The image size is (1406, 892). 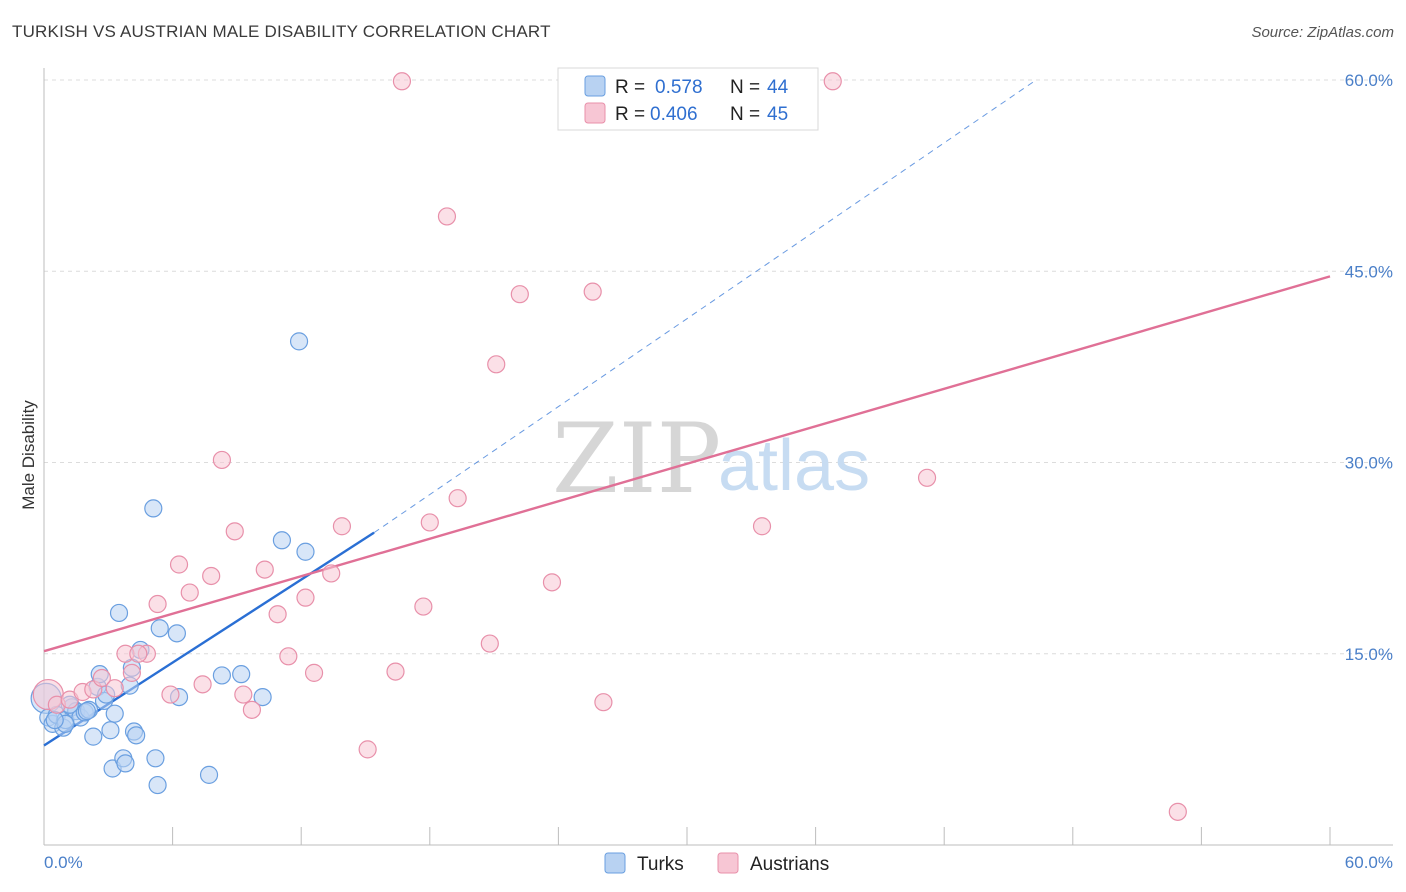 I want to click on legend-n-label-austrians: N =, so click(x=745, y=114).